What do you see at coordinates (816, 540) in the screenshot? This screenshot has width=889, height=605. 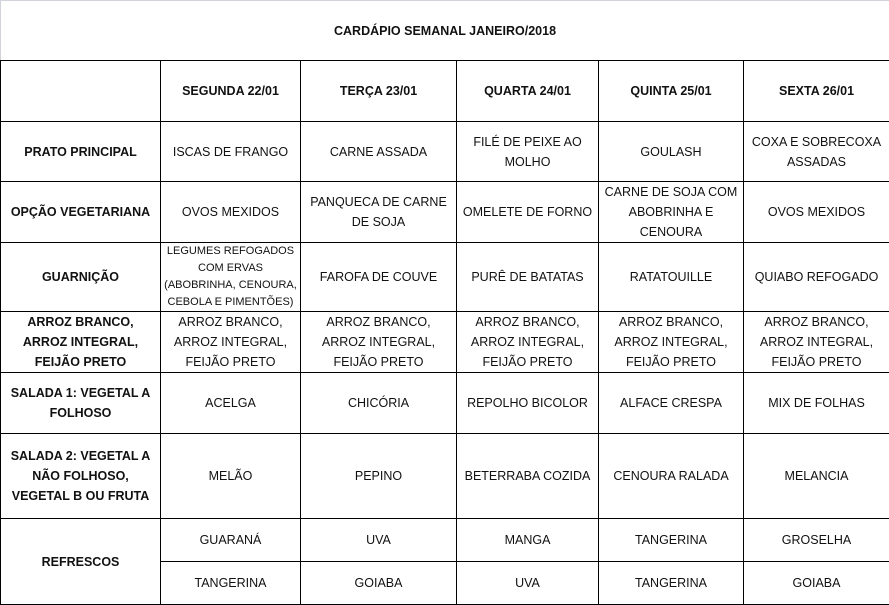 I see `drink-cell: GROSELHA` at bounding box center [816, 540].